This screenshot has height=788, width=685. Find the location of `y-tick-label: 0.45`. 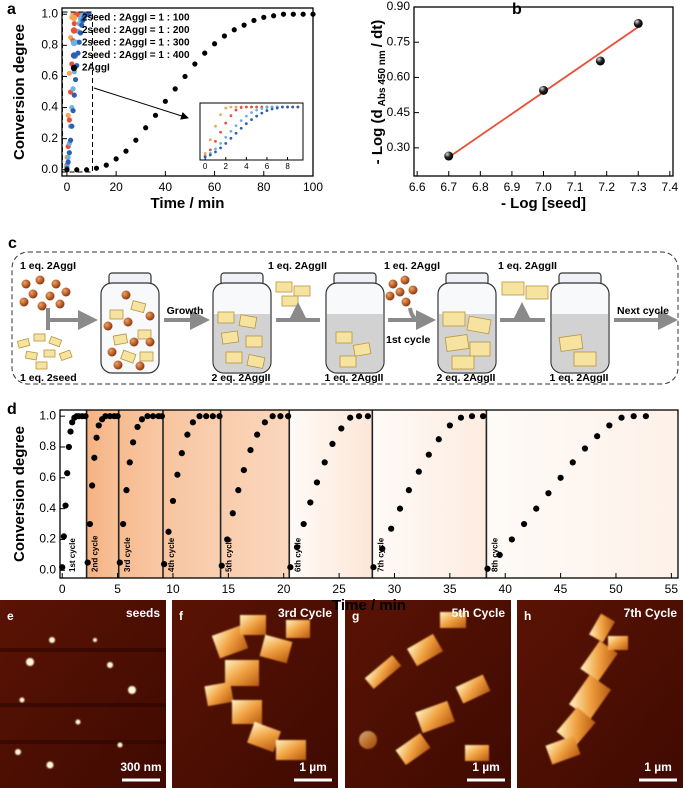

y-tick-label: 0.45 is located at coordinates (399, 112).